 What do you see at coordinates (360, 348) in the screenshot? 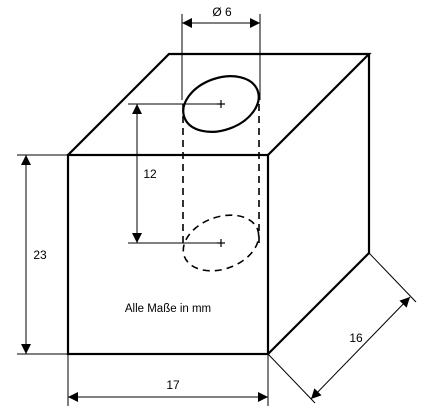
I see `dimension-line` at bounding box center [360, 348].